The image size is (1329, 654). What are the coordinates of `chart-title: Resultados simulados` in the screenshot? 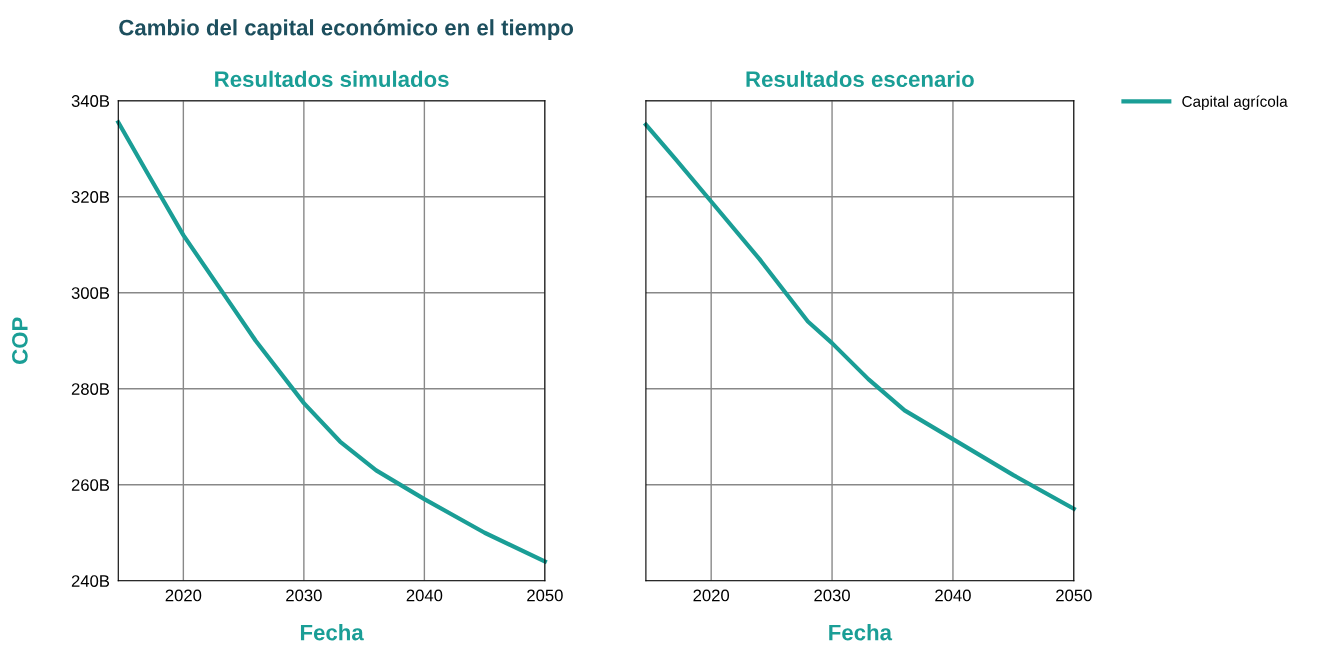 It's located at (332, 79).